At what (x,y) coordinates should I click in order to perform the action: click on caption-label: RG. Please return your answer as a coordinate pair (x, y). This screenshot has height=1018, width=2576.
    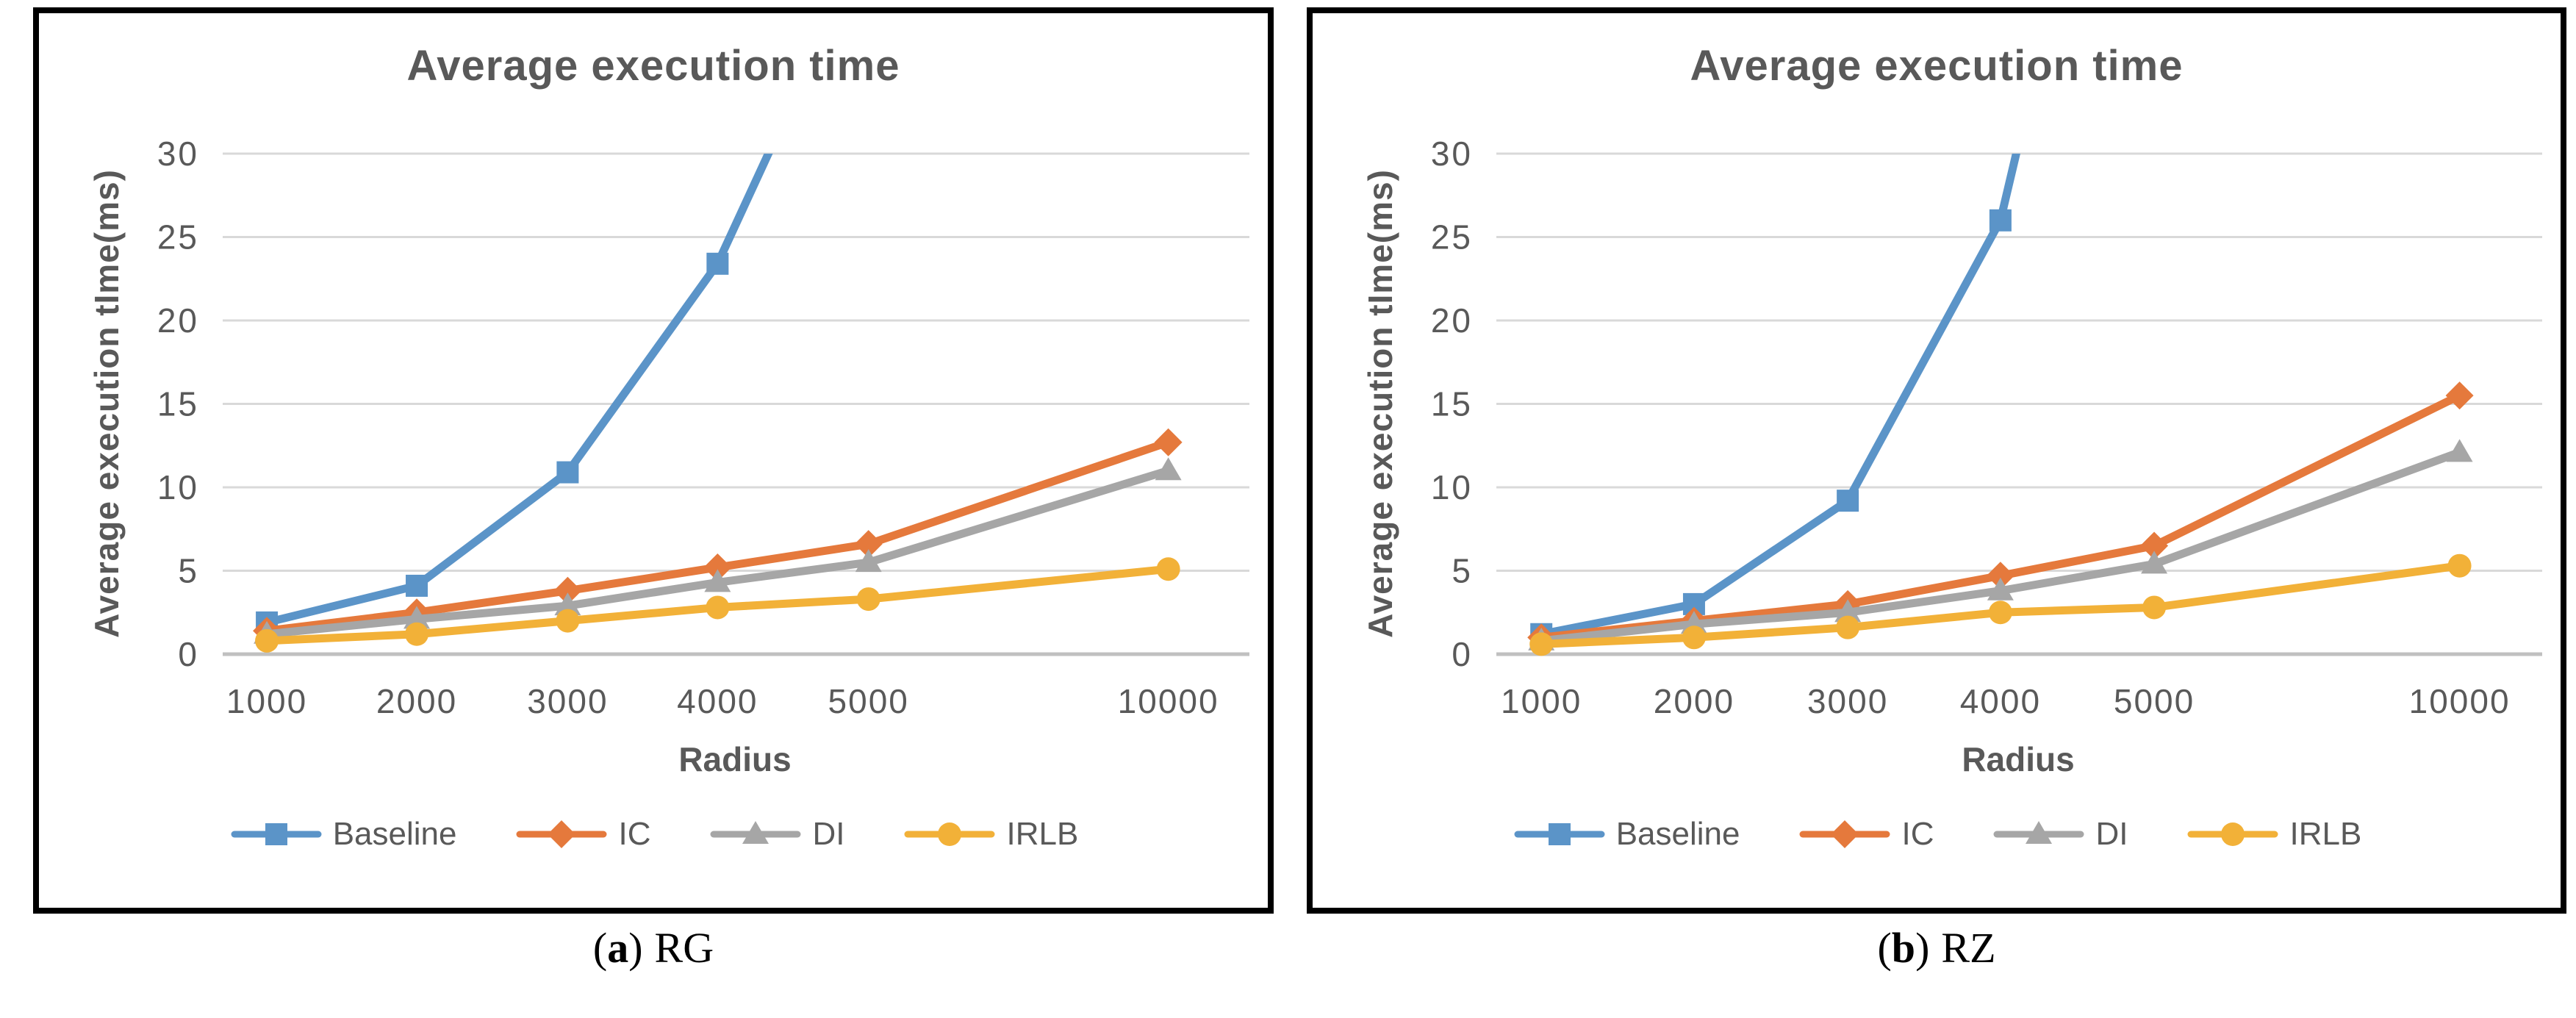
    Looking at the image, I should click on (684, 948).